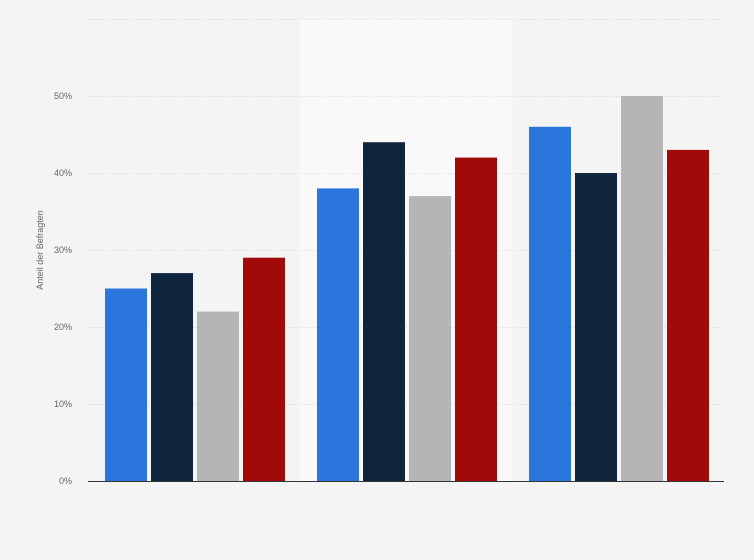  What do you see at coordinates (63, 173) in the screenshot?
I see `y-tick-label: 40%` at bounding box center [63, 173].